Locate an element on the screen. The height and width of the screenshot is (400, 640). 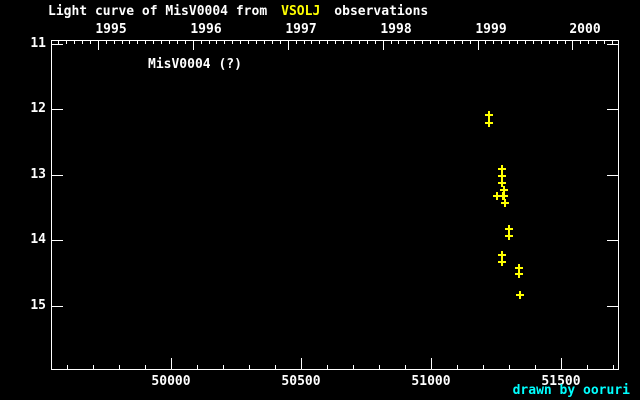
x-axis-tick-label: 50500 is located at coordinates (301, 381).